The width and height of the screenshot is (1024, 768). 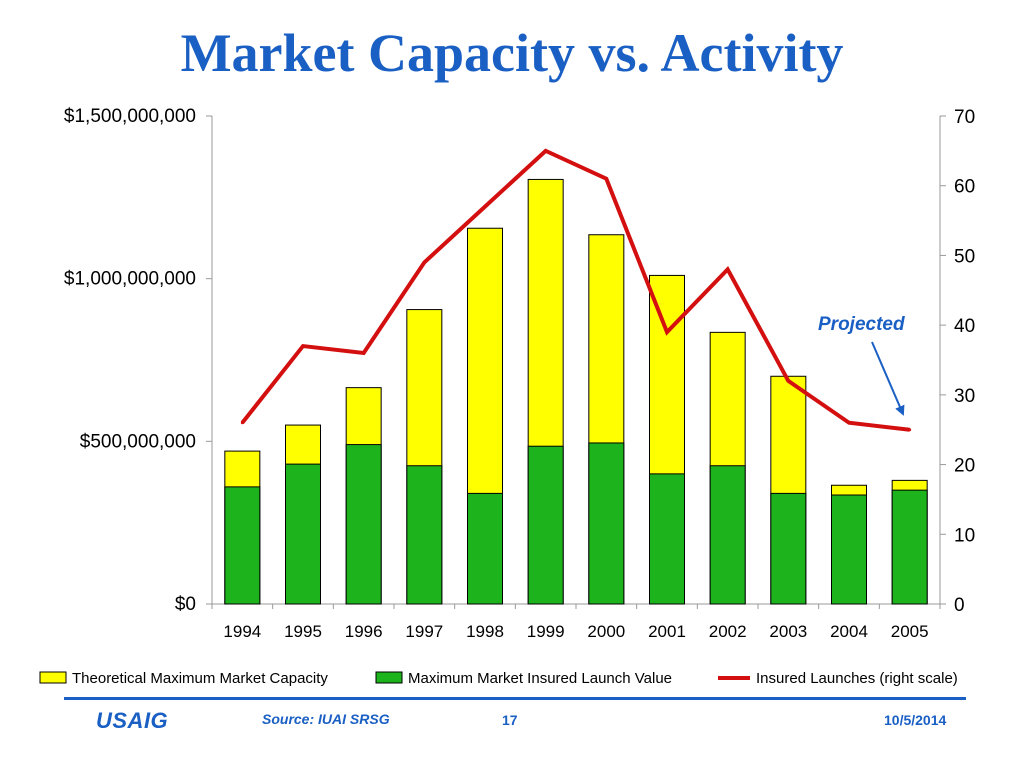 I want to click on page-number: 17, so click(x=510, y=720).